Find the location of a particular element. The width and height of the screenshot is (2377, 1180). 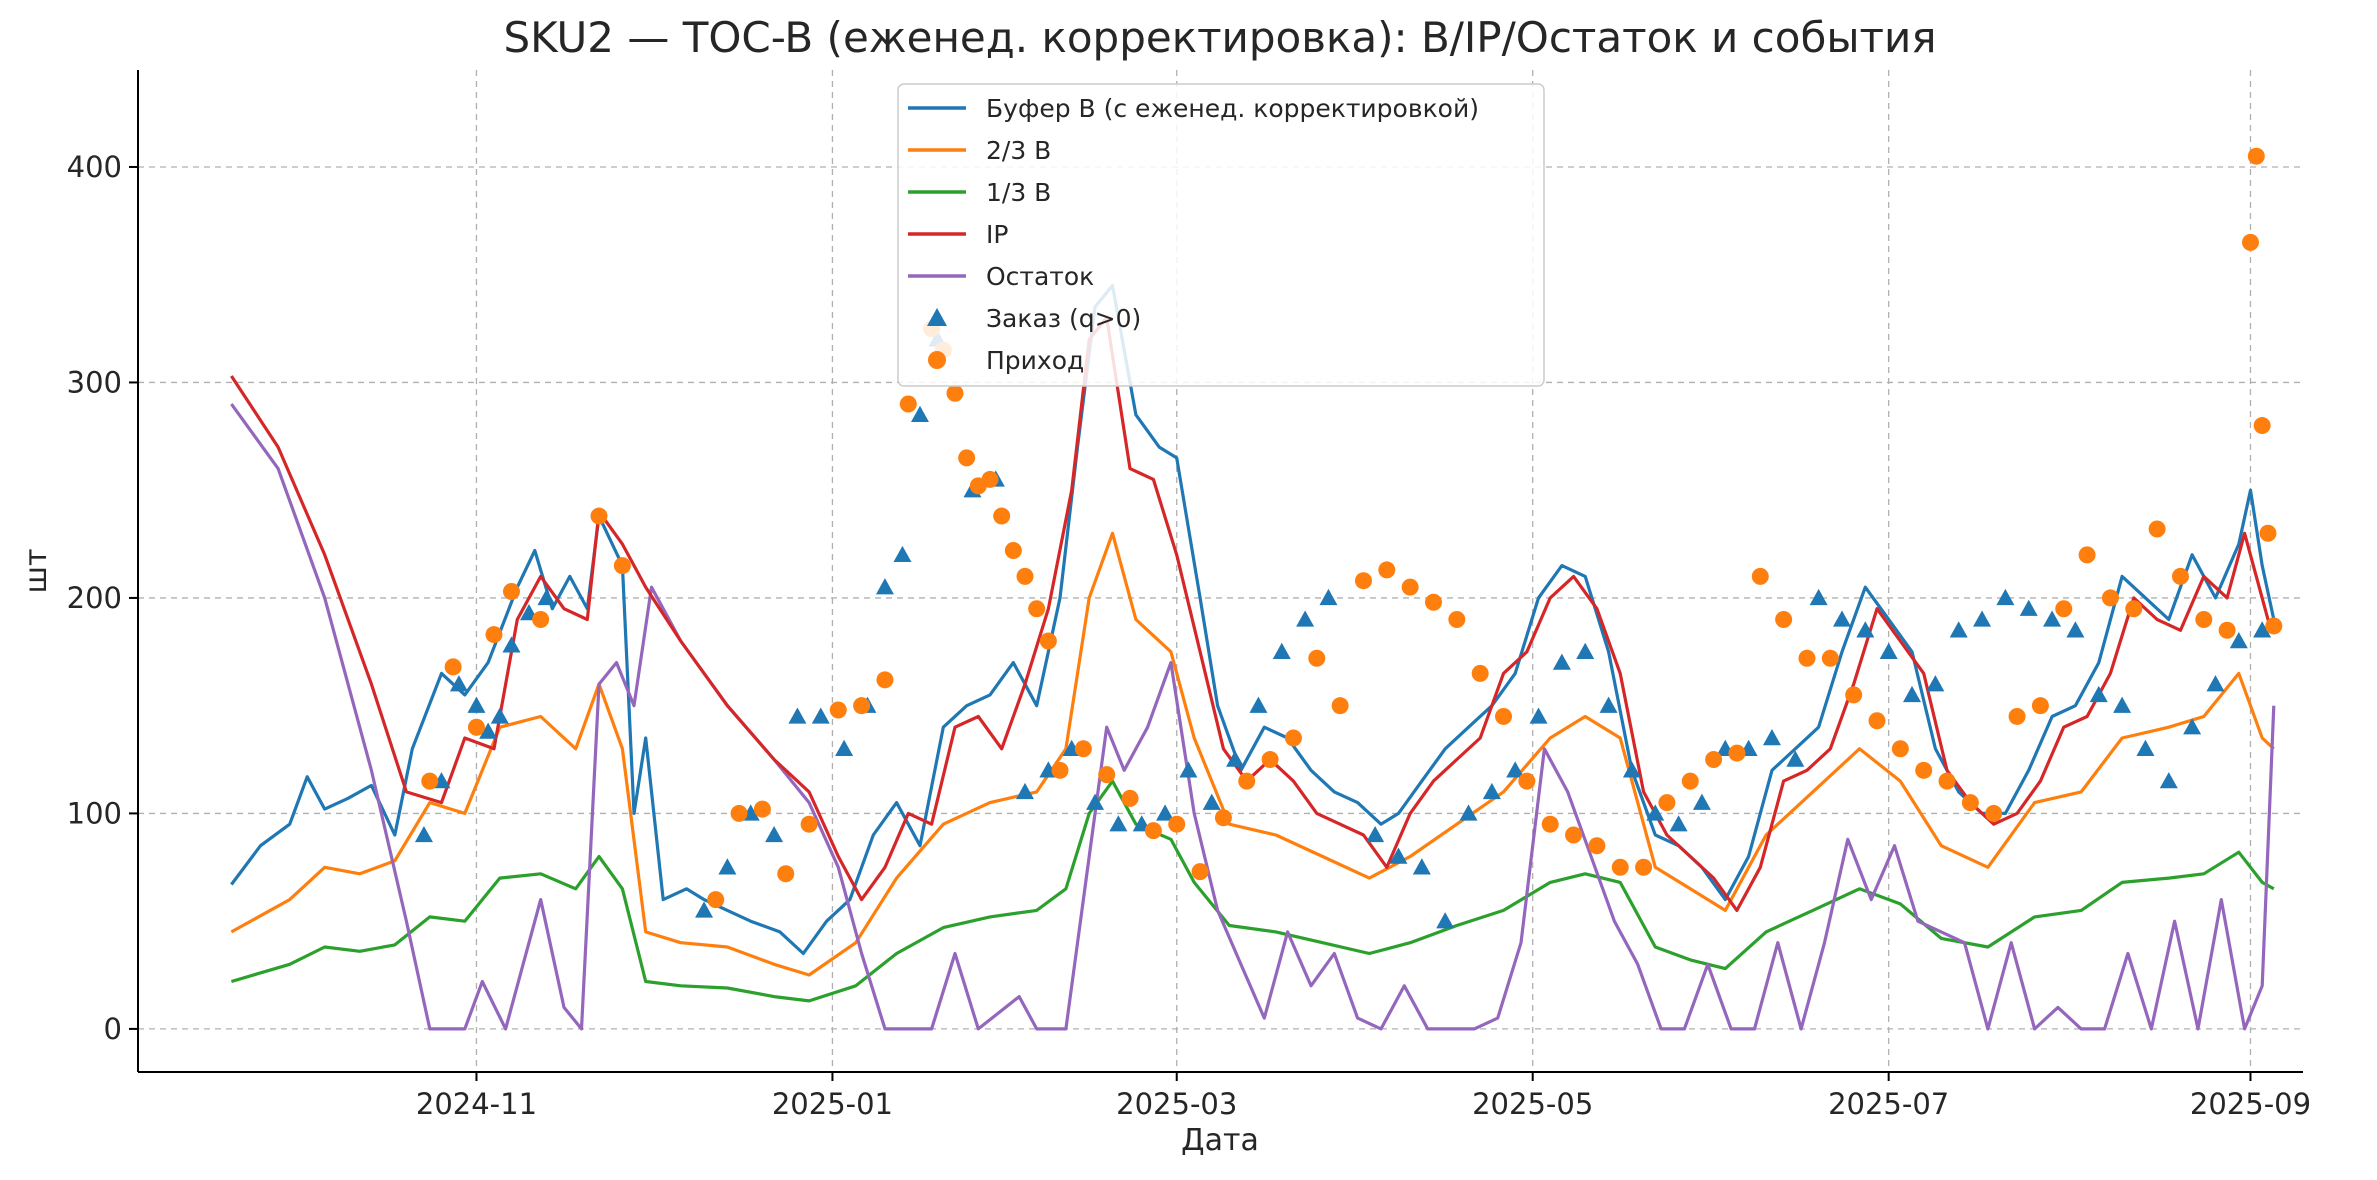

y-tick-label: 300 is located at coordinates (94, 382).